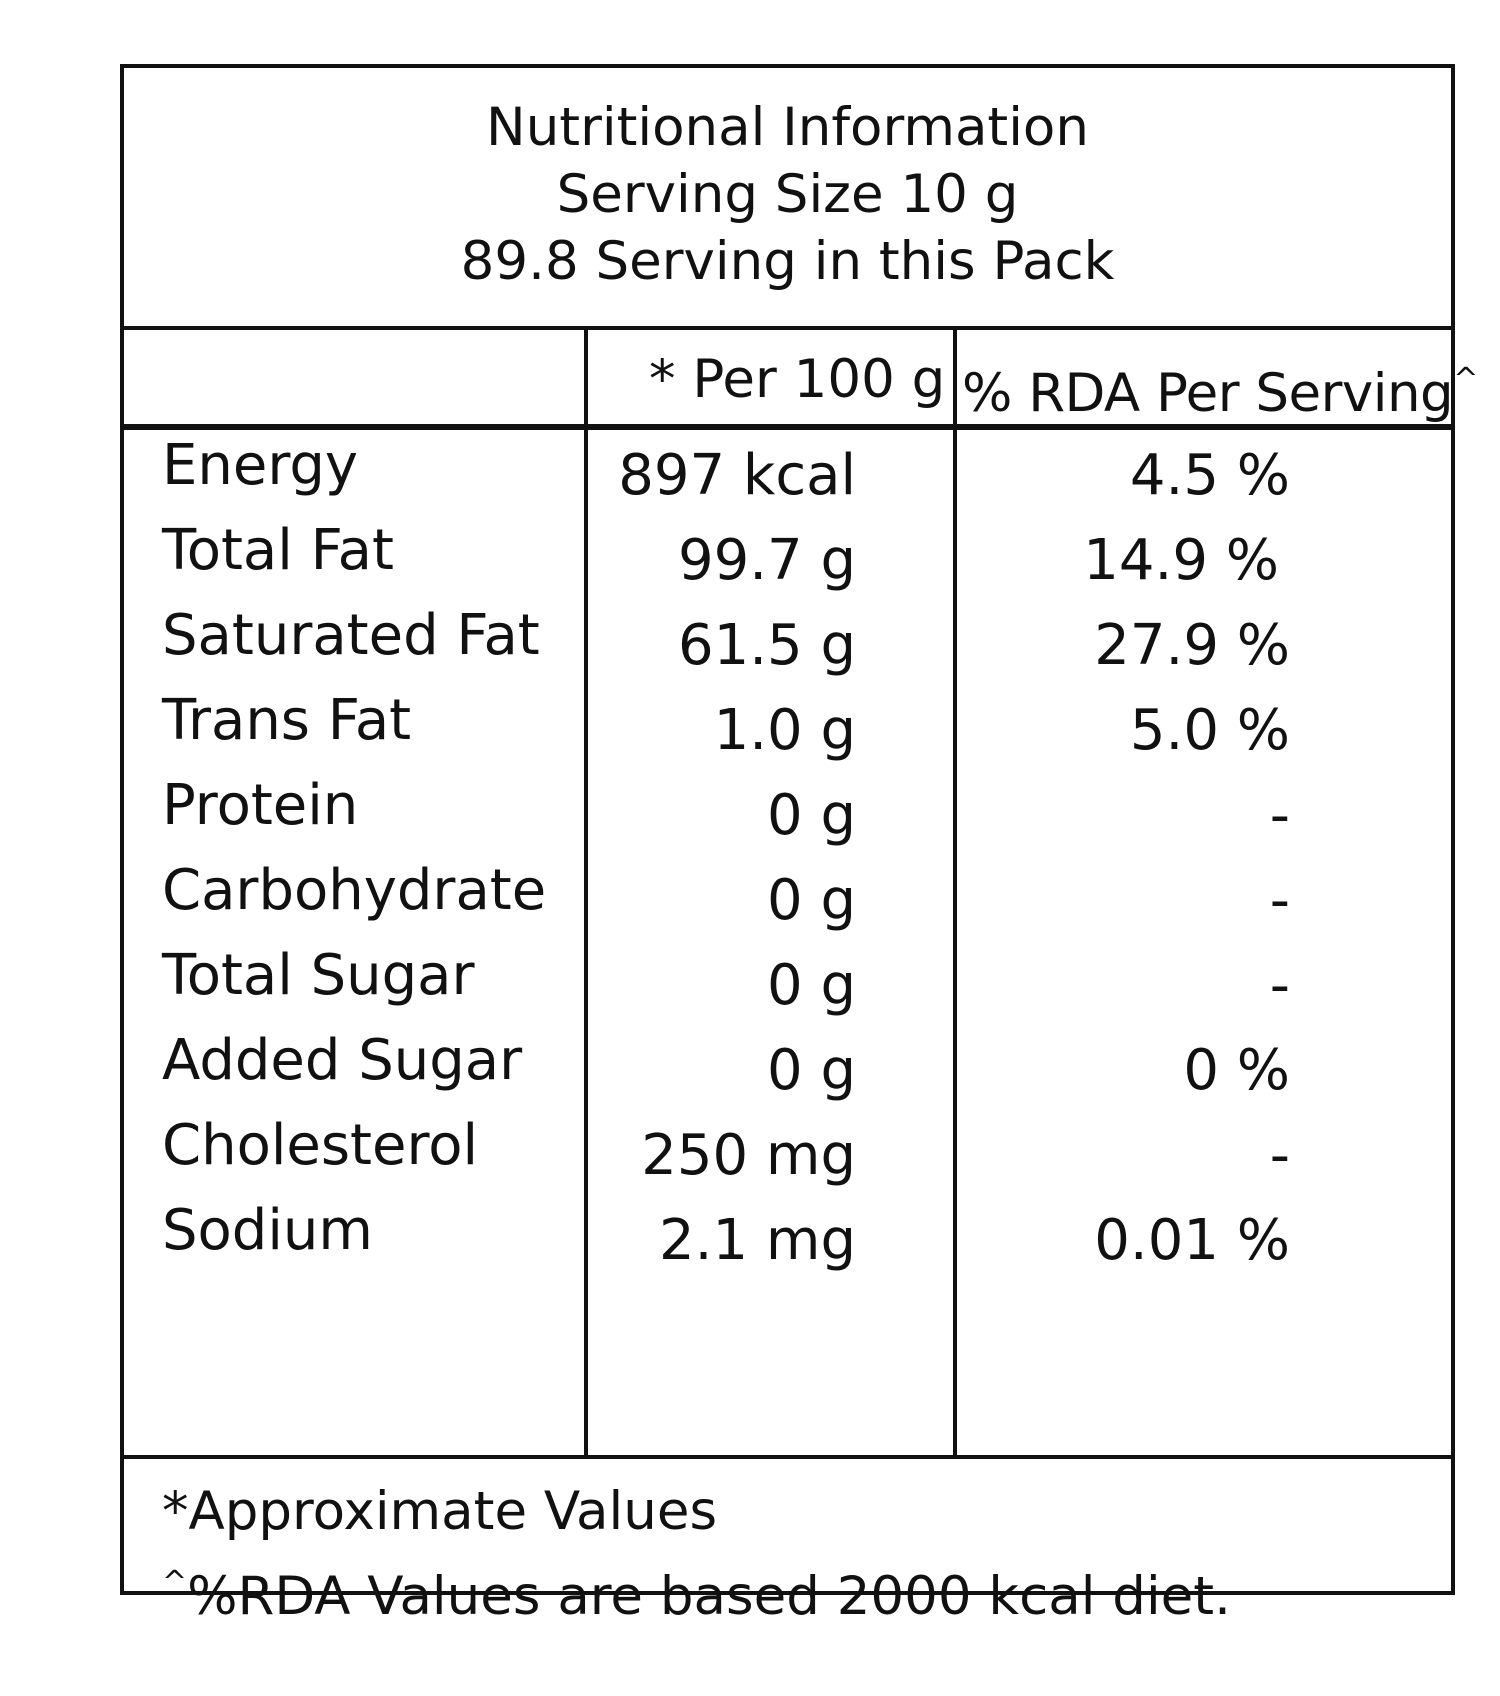 This screenshot has height=1696, width=1500. I want to click on nutrient-per-100g: 1.0 g, so click(784, 730).